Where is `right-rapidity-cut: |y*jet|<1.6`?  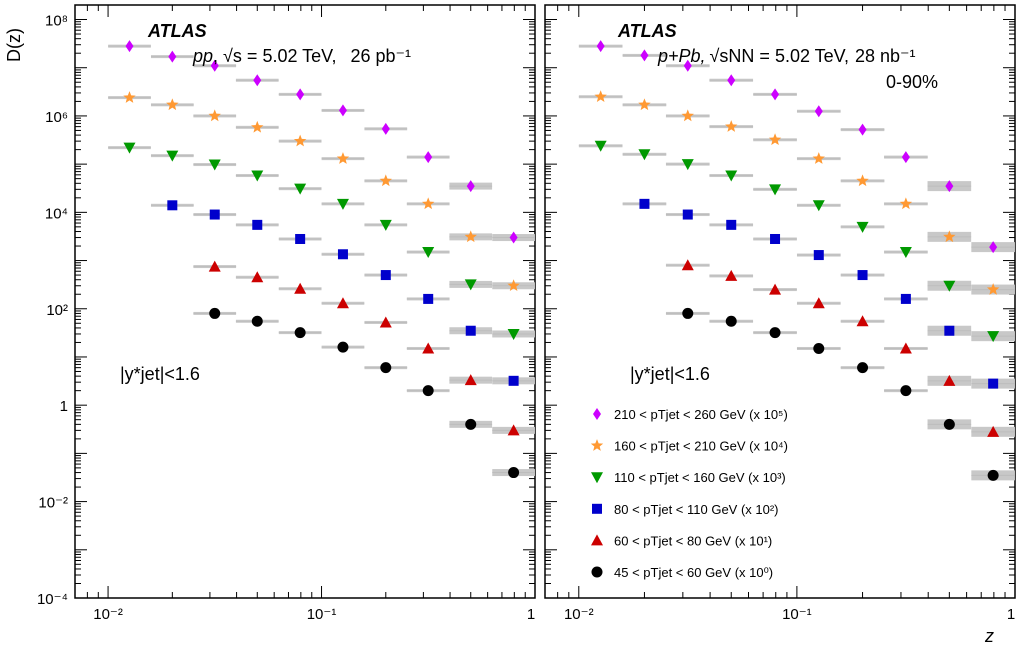 right-rapidity-cut: |y*jet|<1.6 is located at coordinates (670, 374).